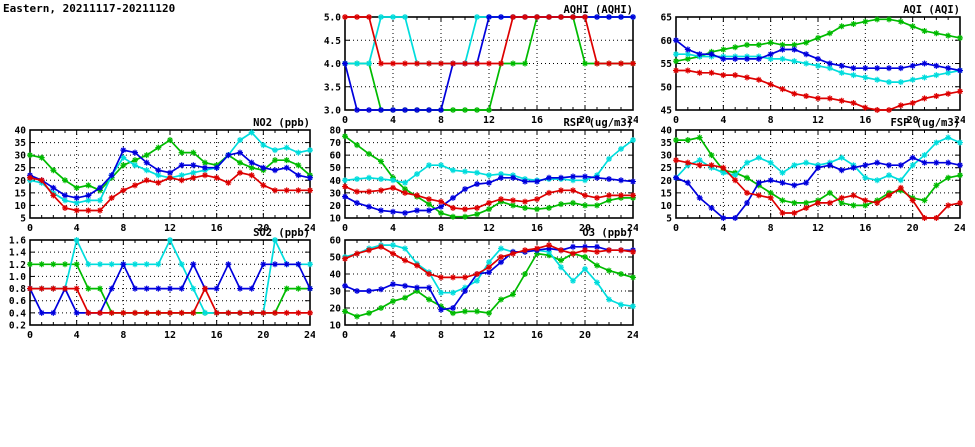  Describe the element at coordinates (489, 282) in the screenshot. I see `plot-frame` at that location.